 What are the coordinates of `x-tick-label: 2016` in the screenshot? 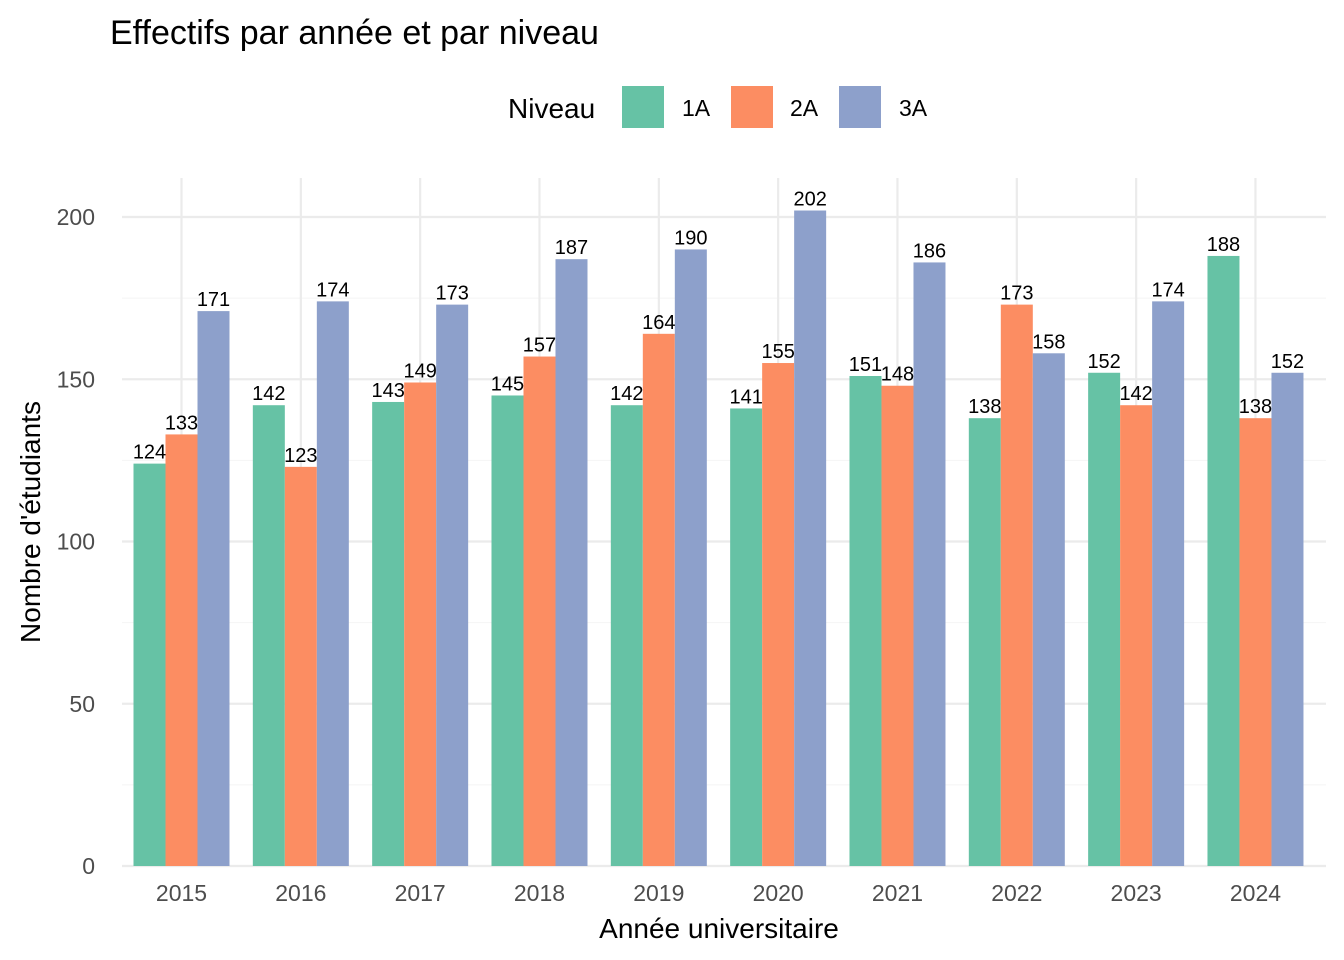 It's located at (300, 893).